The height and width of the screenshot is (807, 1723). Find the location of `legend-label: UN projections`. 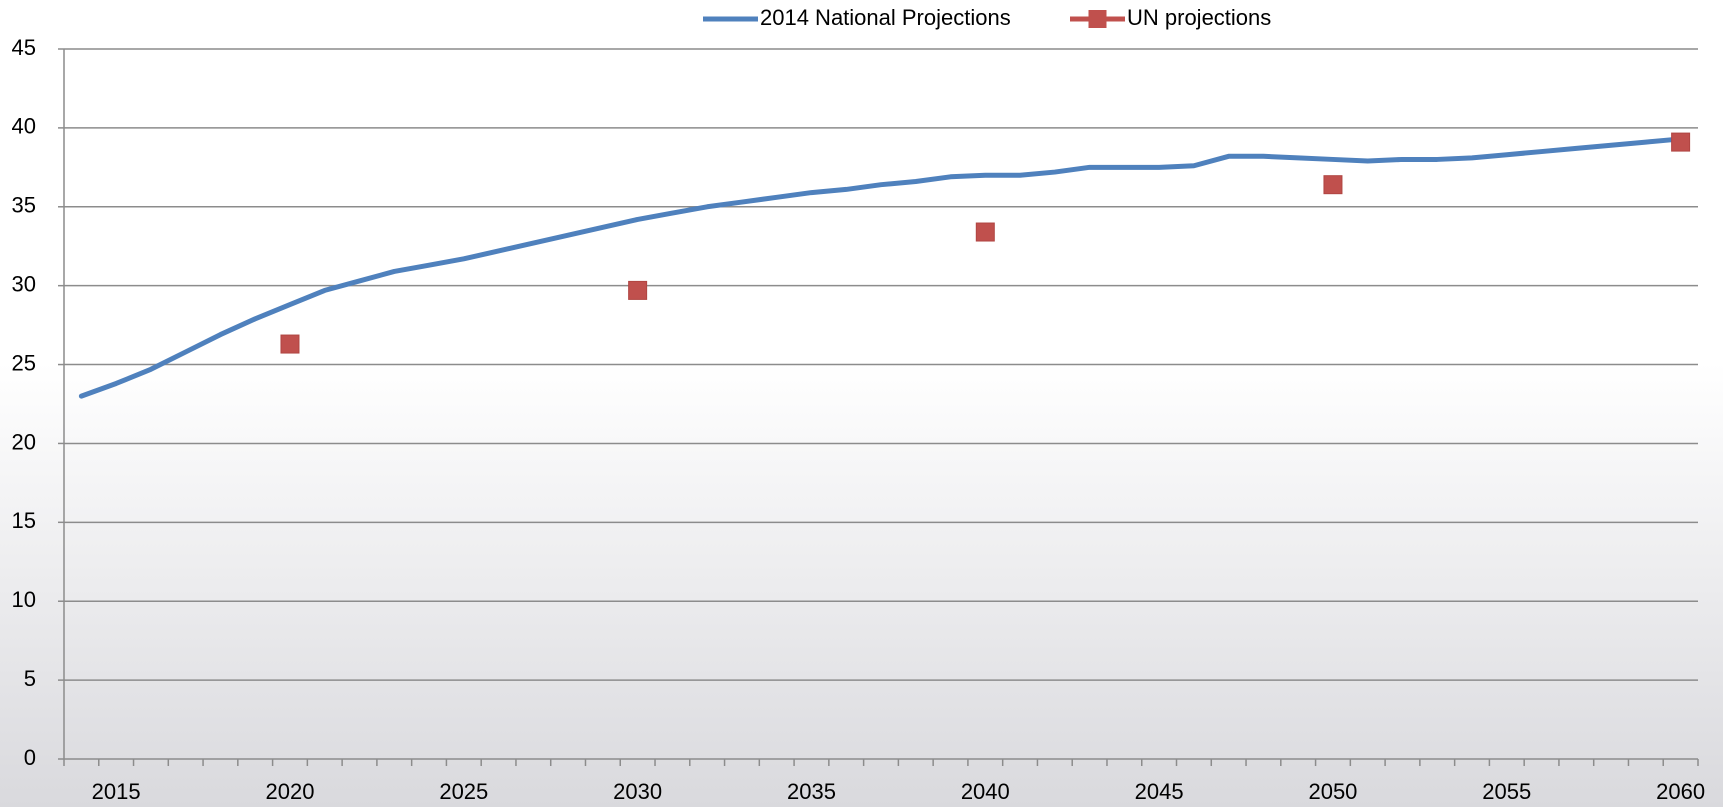

legend-label: UN projections is located at coordinates (1199, 17).